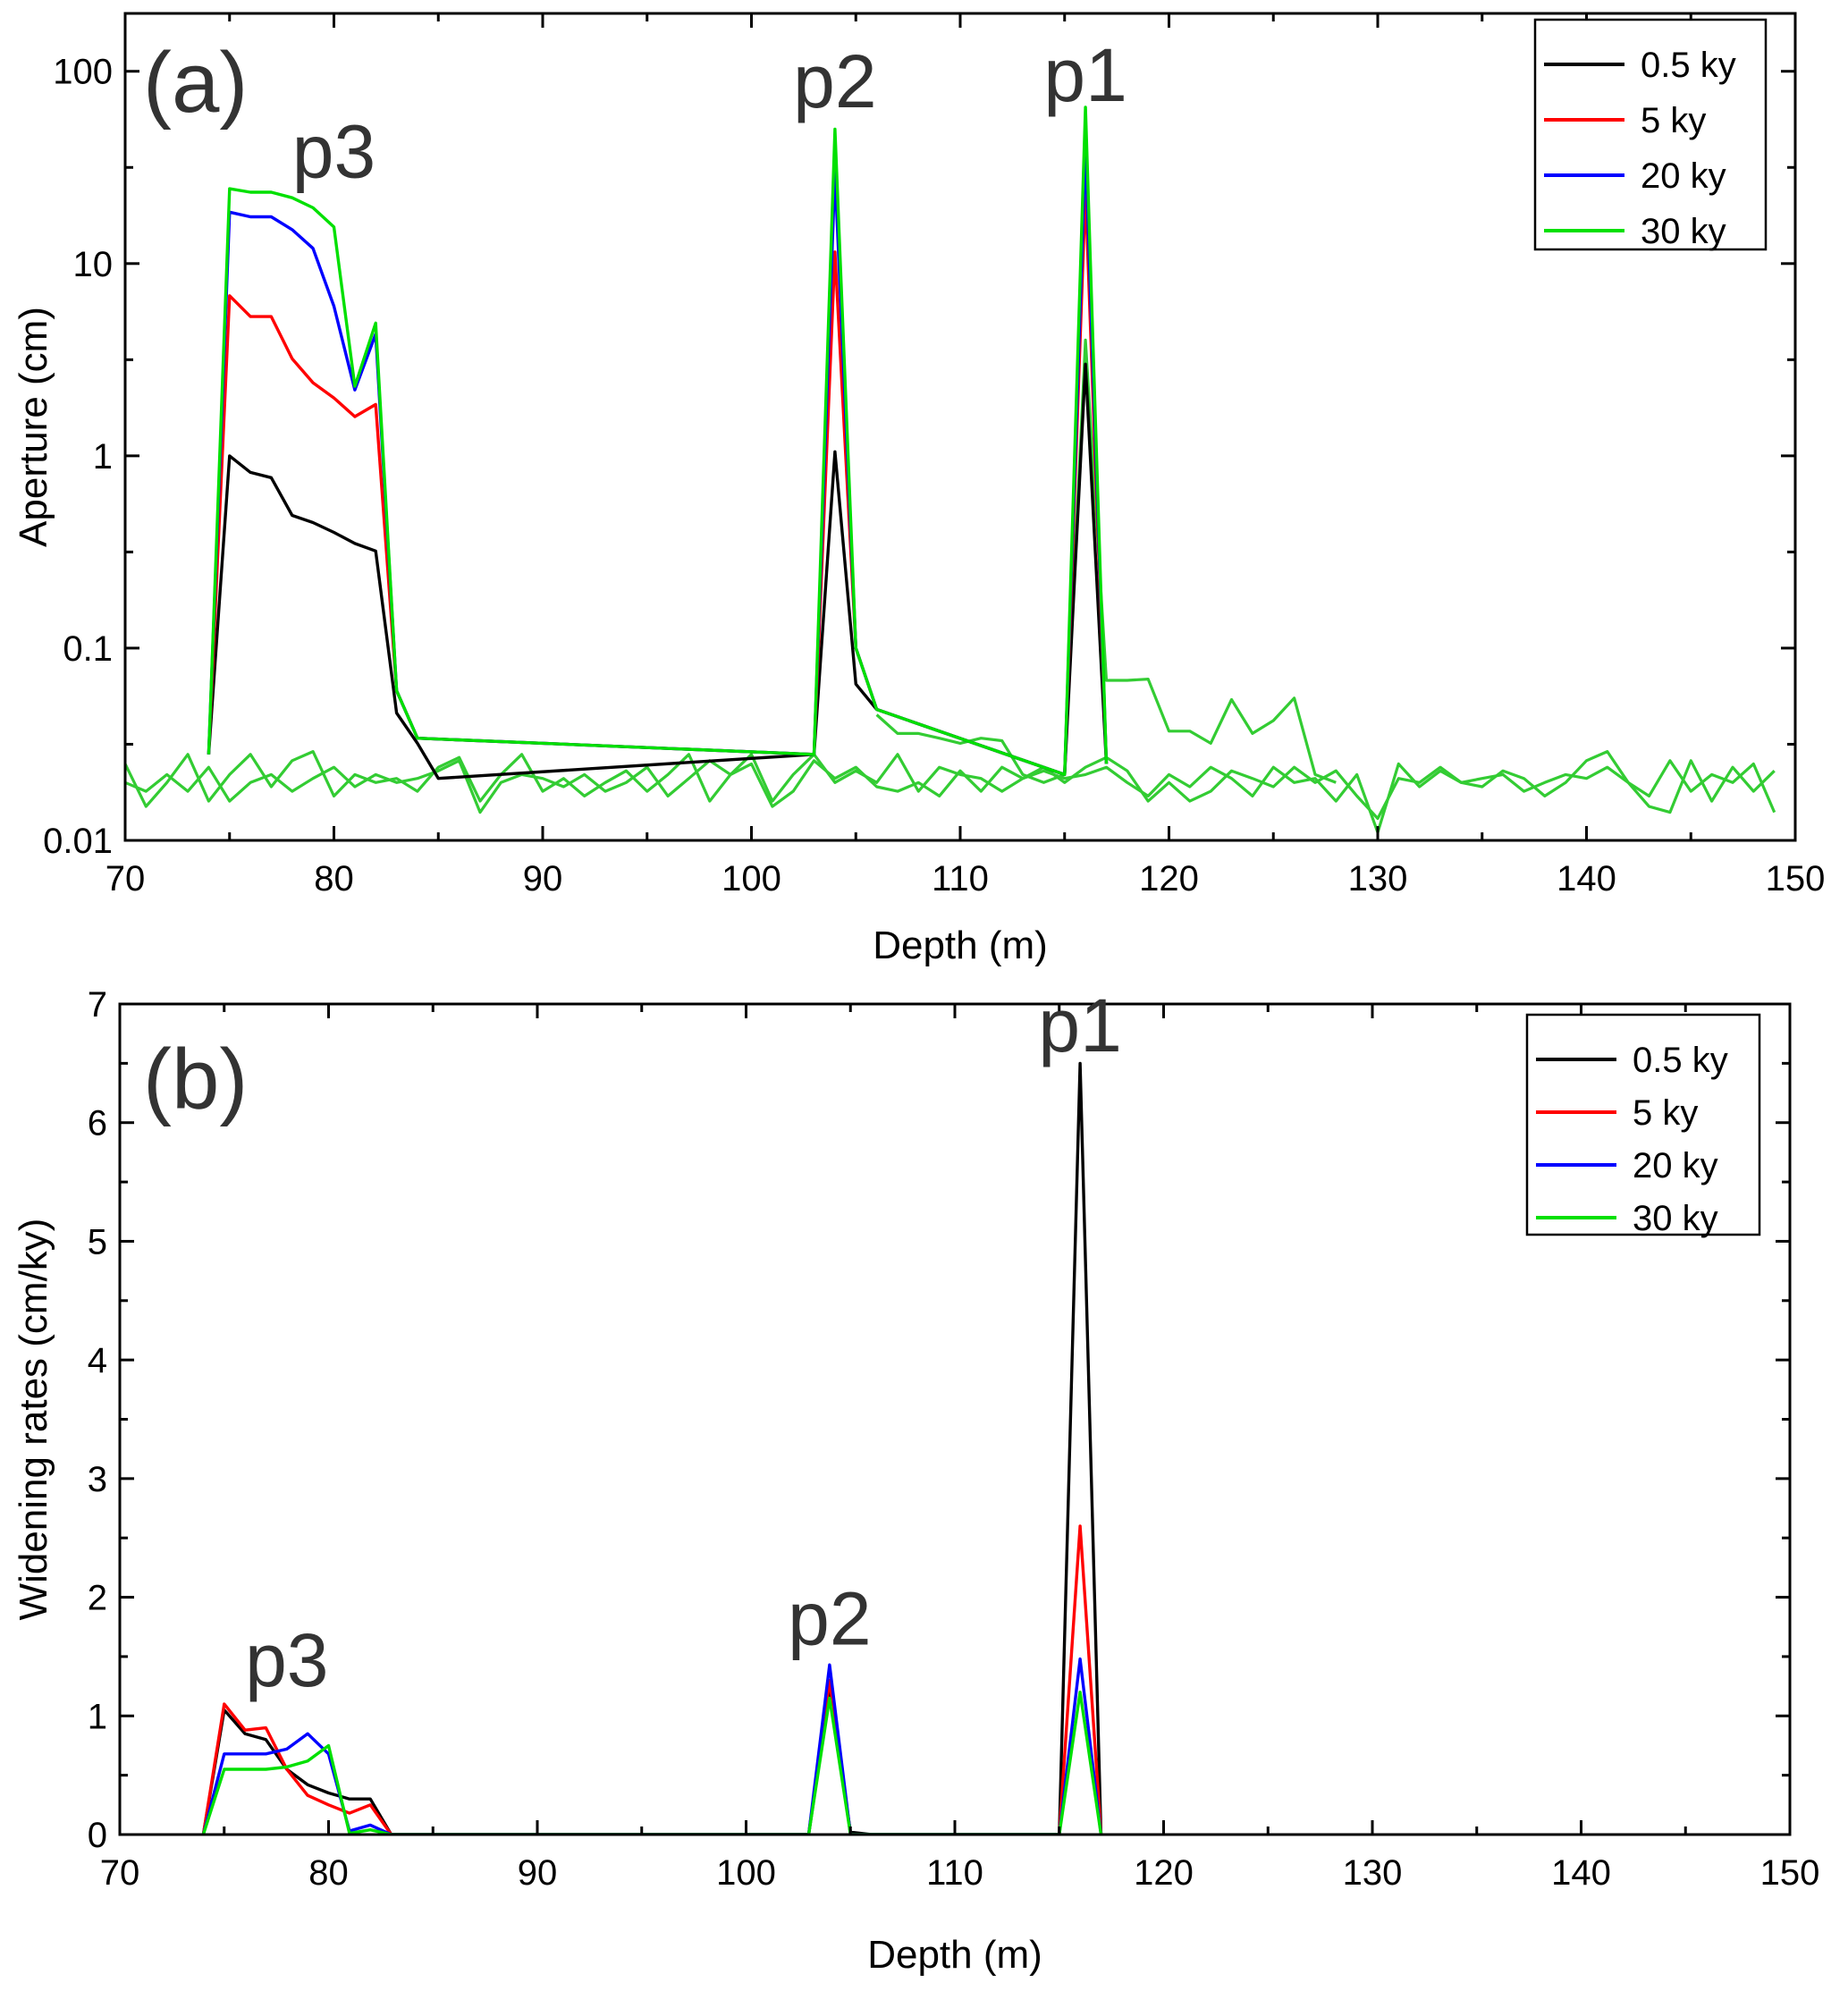 The width and height of the screenshot is (1848, 1991). What do you see at coordinates (97, 1598) in the screenshot?
I see `y-tick-label: 2` at bounding box center [97, 1598].